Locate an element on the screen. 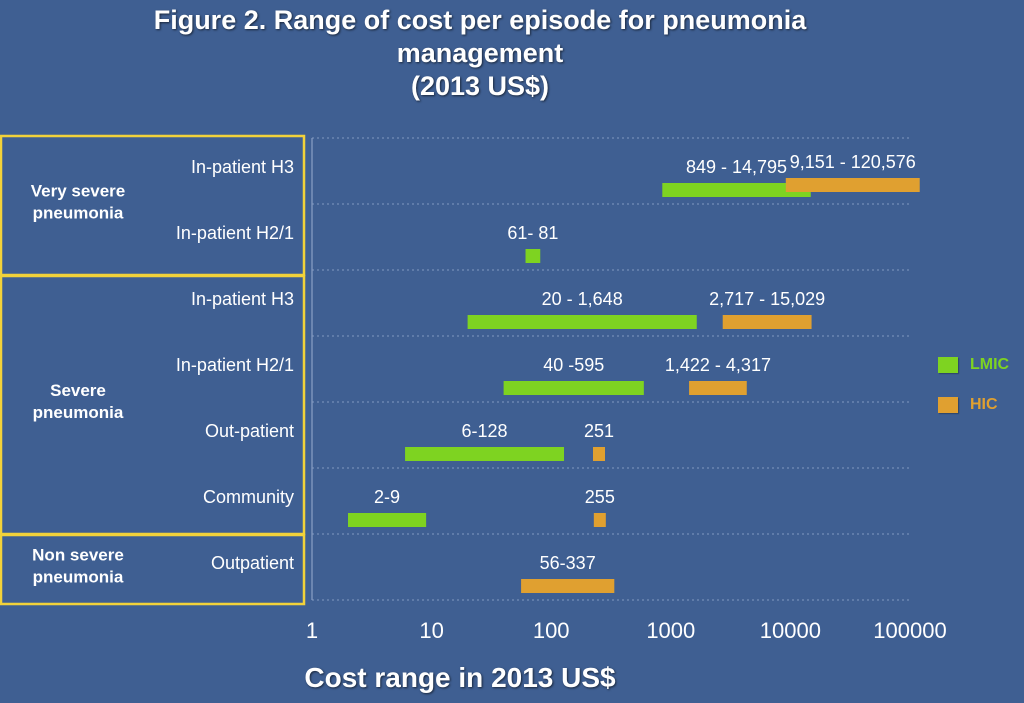  group-label: Severe is located at coordinates (78, 390).